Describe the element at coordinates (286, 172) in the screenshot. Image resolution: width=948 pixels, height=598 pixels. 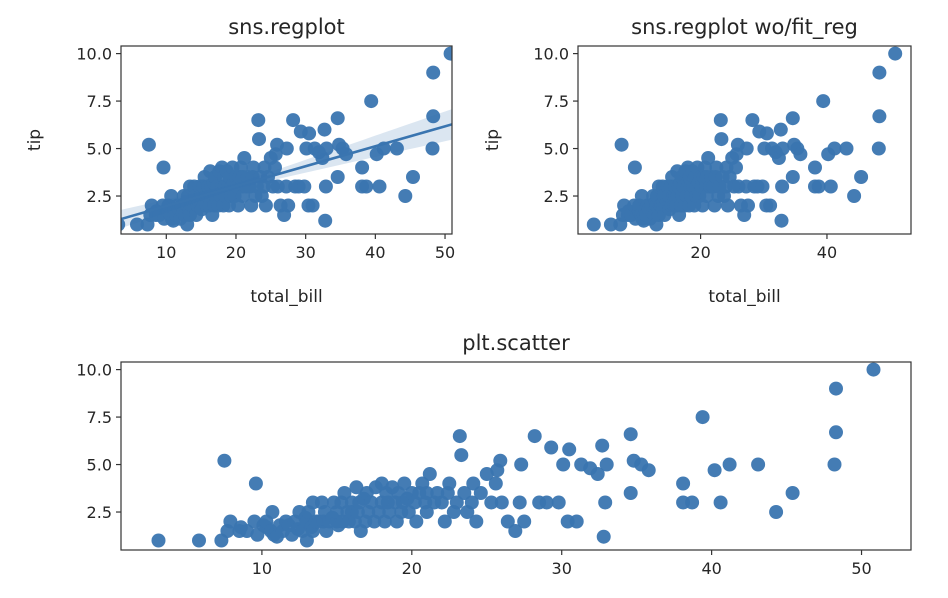
I see `regression-line` at that location.